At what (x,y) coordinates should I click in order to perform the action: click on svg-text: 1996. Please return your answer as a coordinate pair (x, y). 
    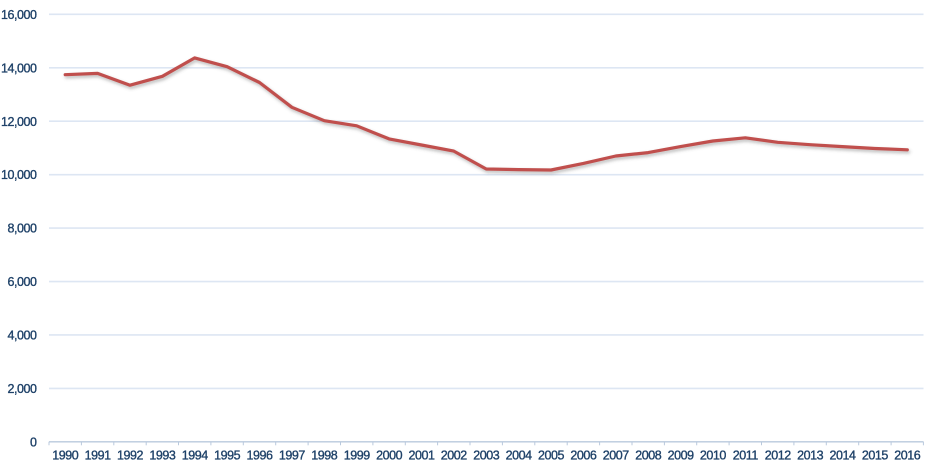
    Looking at the image, I should click on (259, 456).